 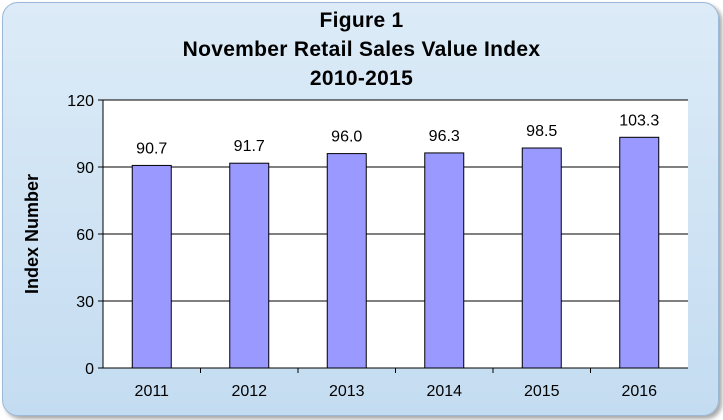 What do you see at coordinates (639, 391) in the screenshot?
I see `x-tick-label: 2016` at bounding box center [639, 391].